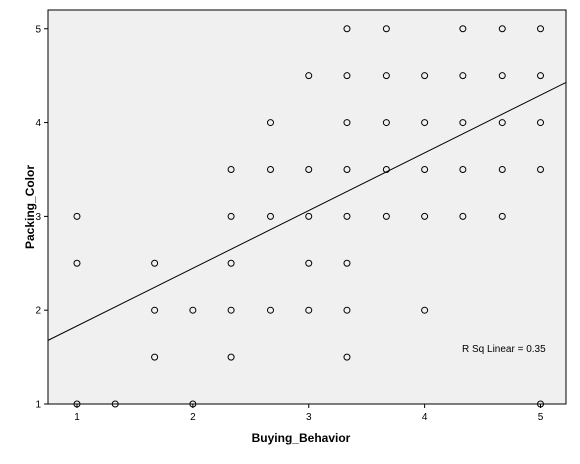 This screenshot has height=464, width=580. Describe the element at coordinates (38, 123) in the screenshot. I see `y-tick-label: 4` at that location.